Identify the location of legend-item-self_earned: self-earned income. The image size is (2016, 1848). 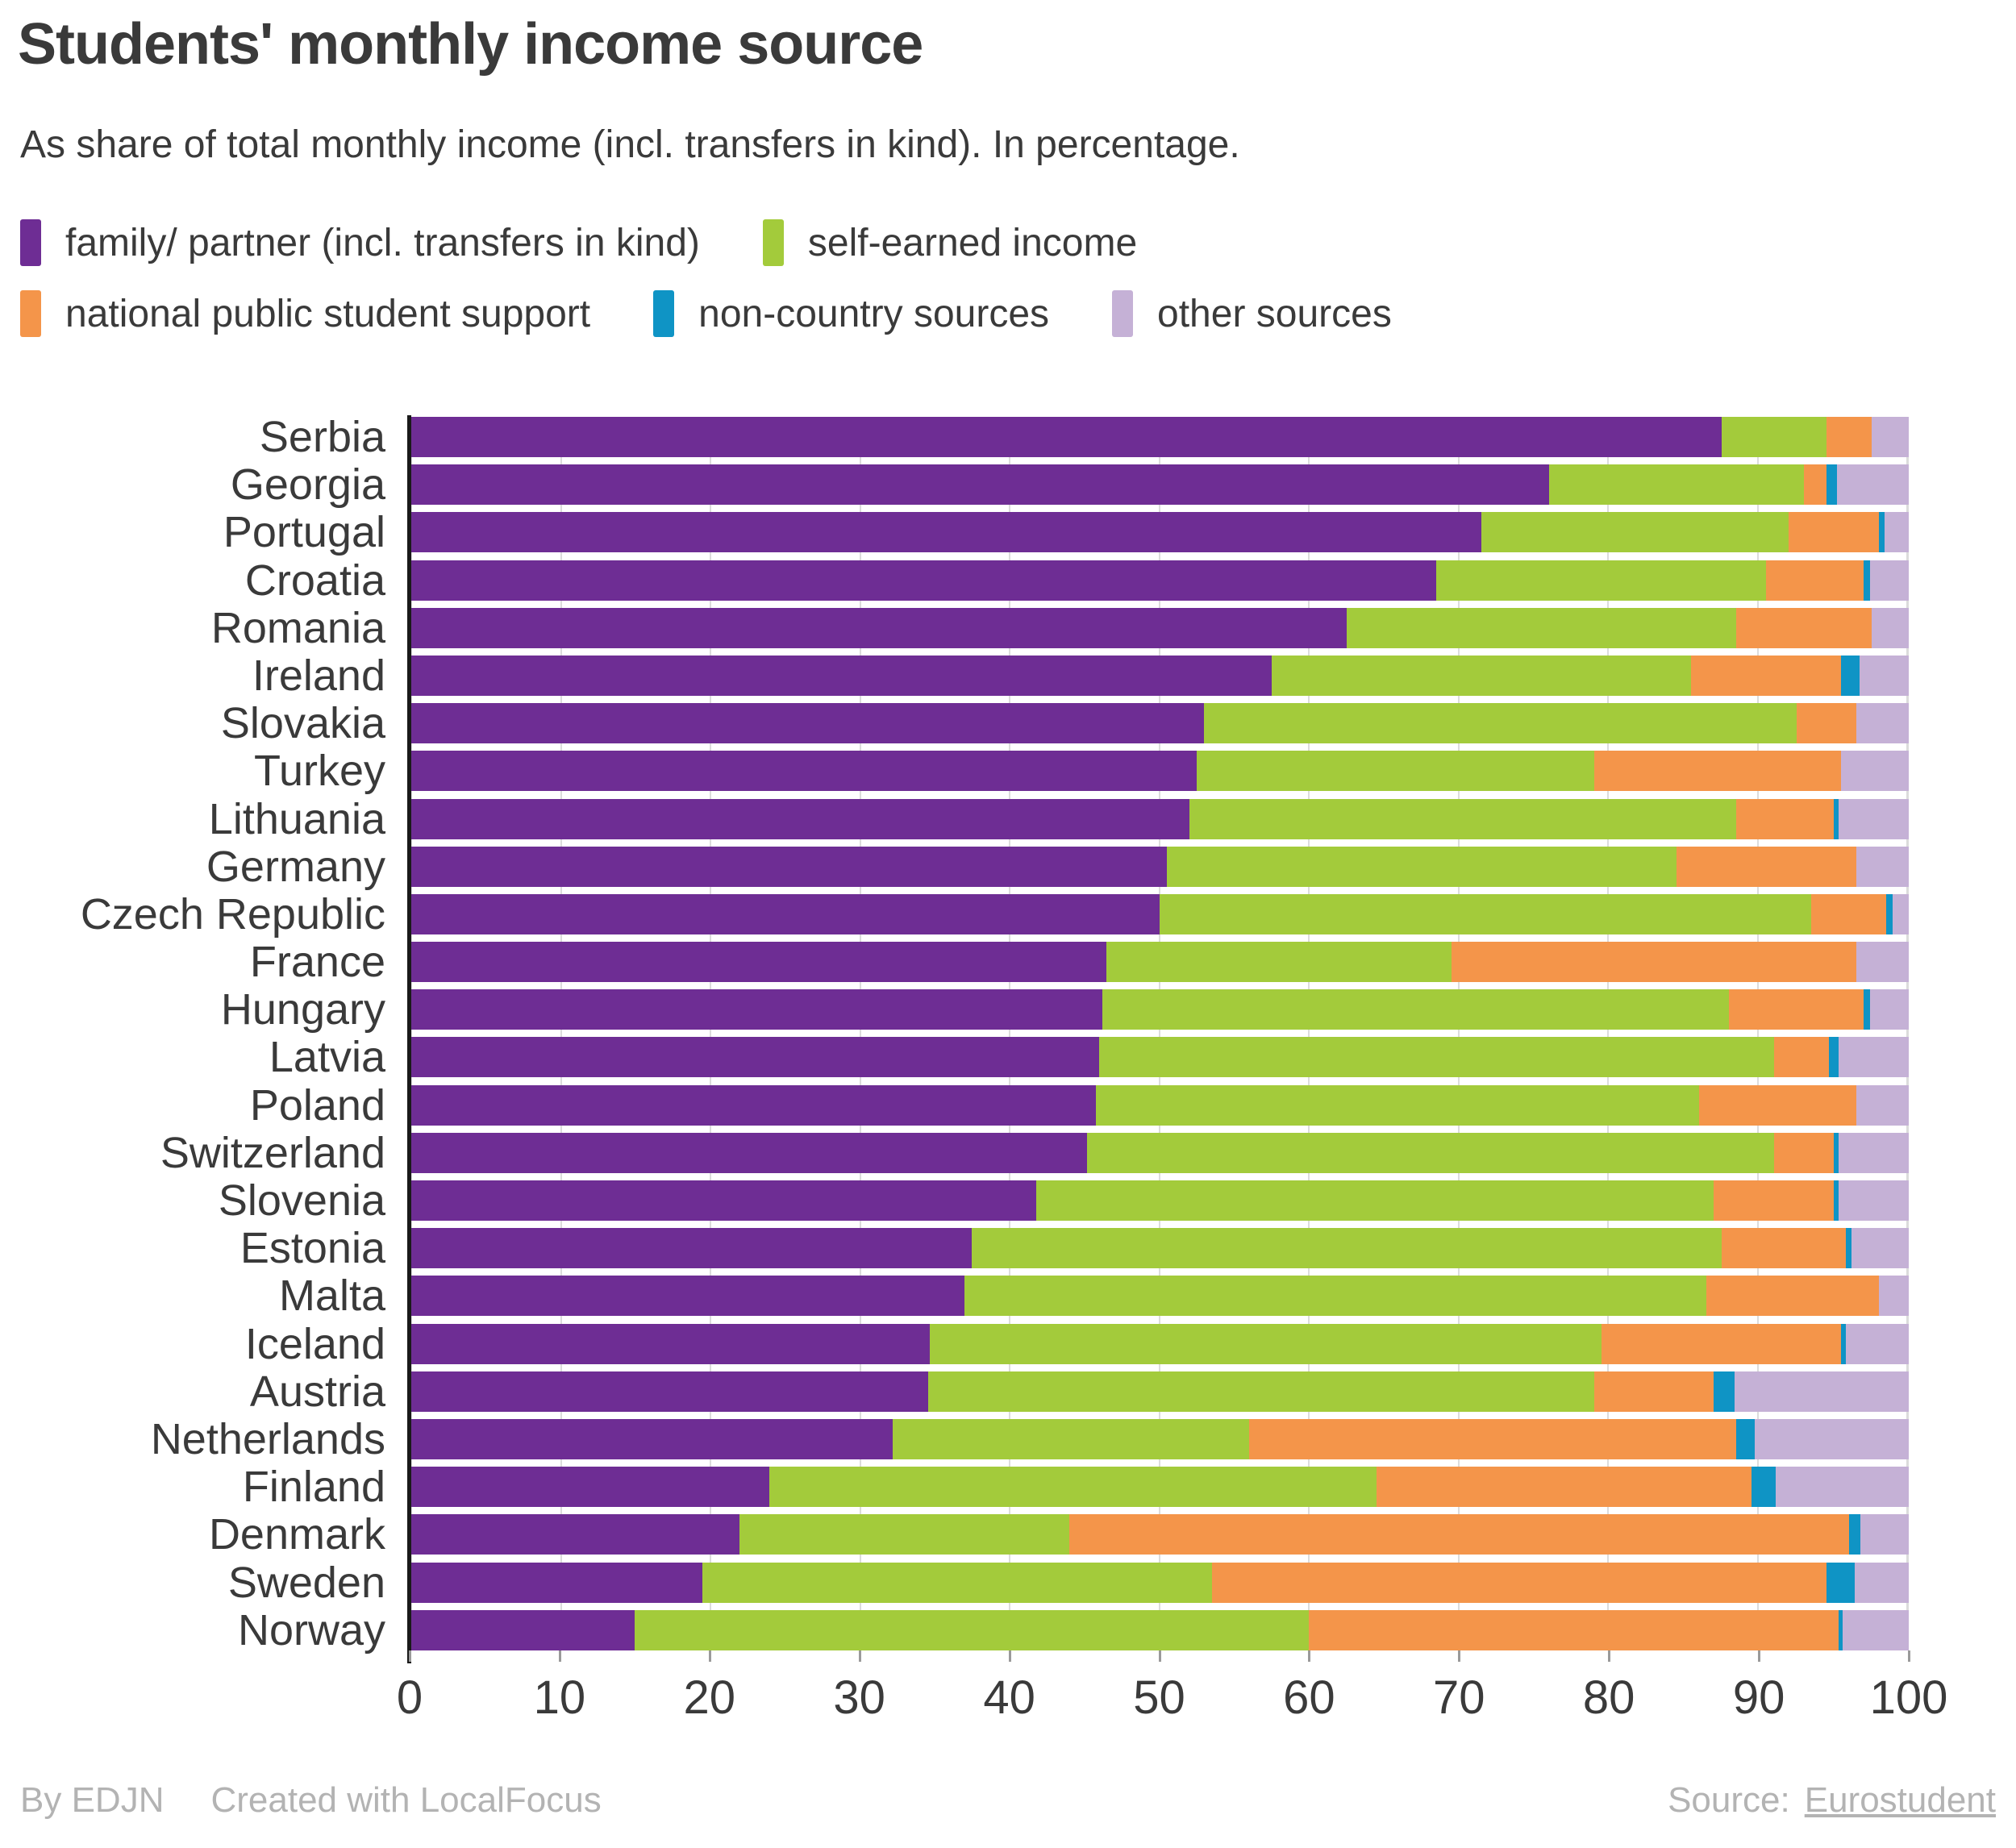
(950, 242).